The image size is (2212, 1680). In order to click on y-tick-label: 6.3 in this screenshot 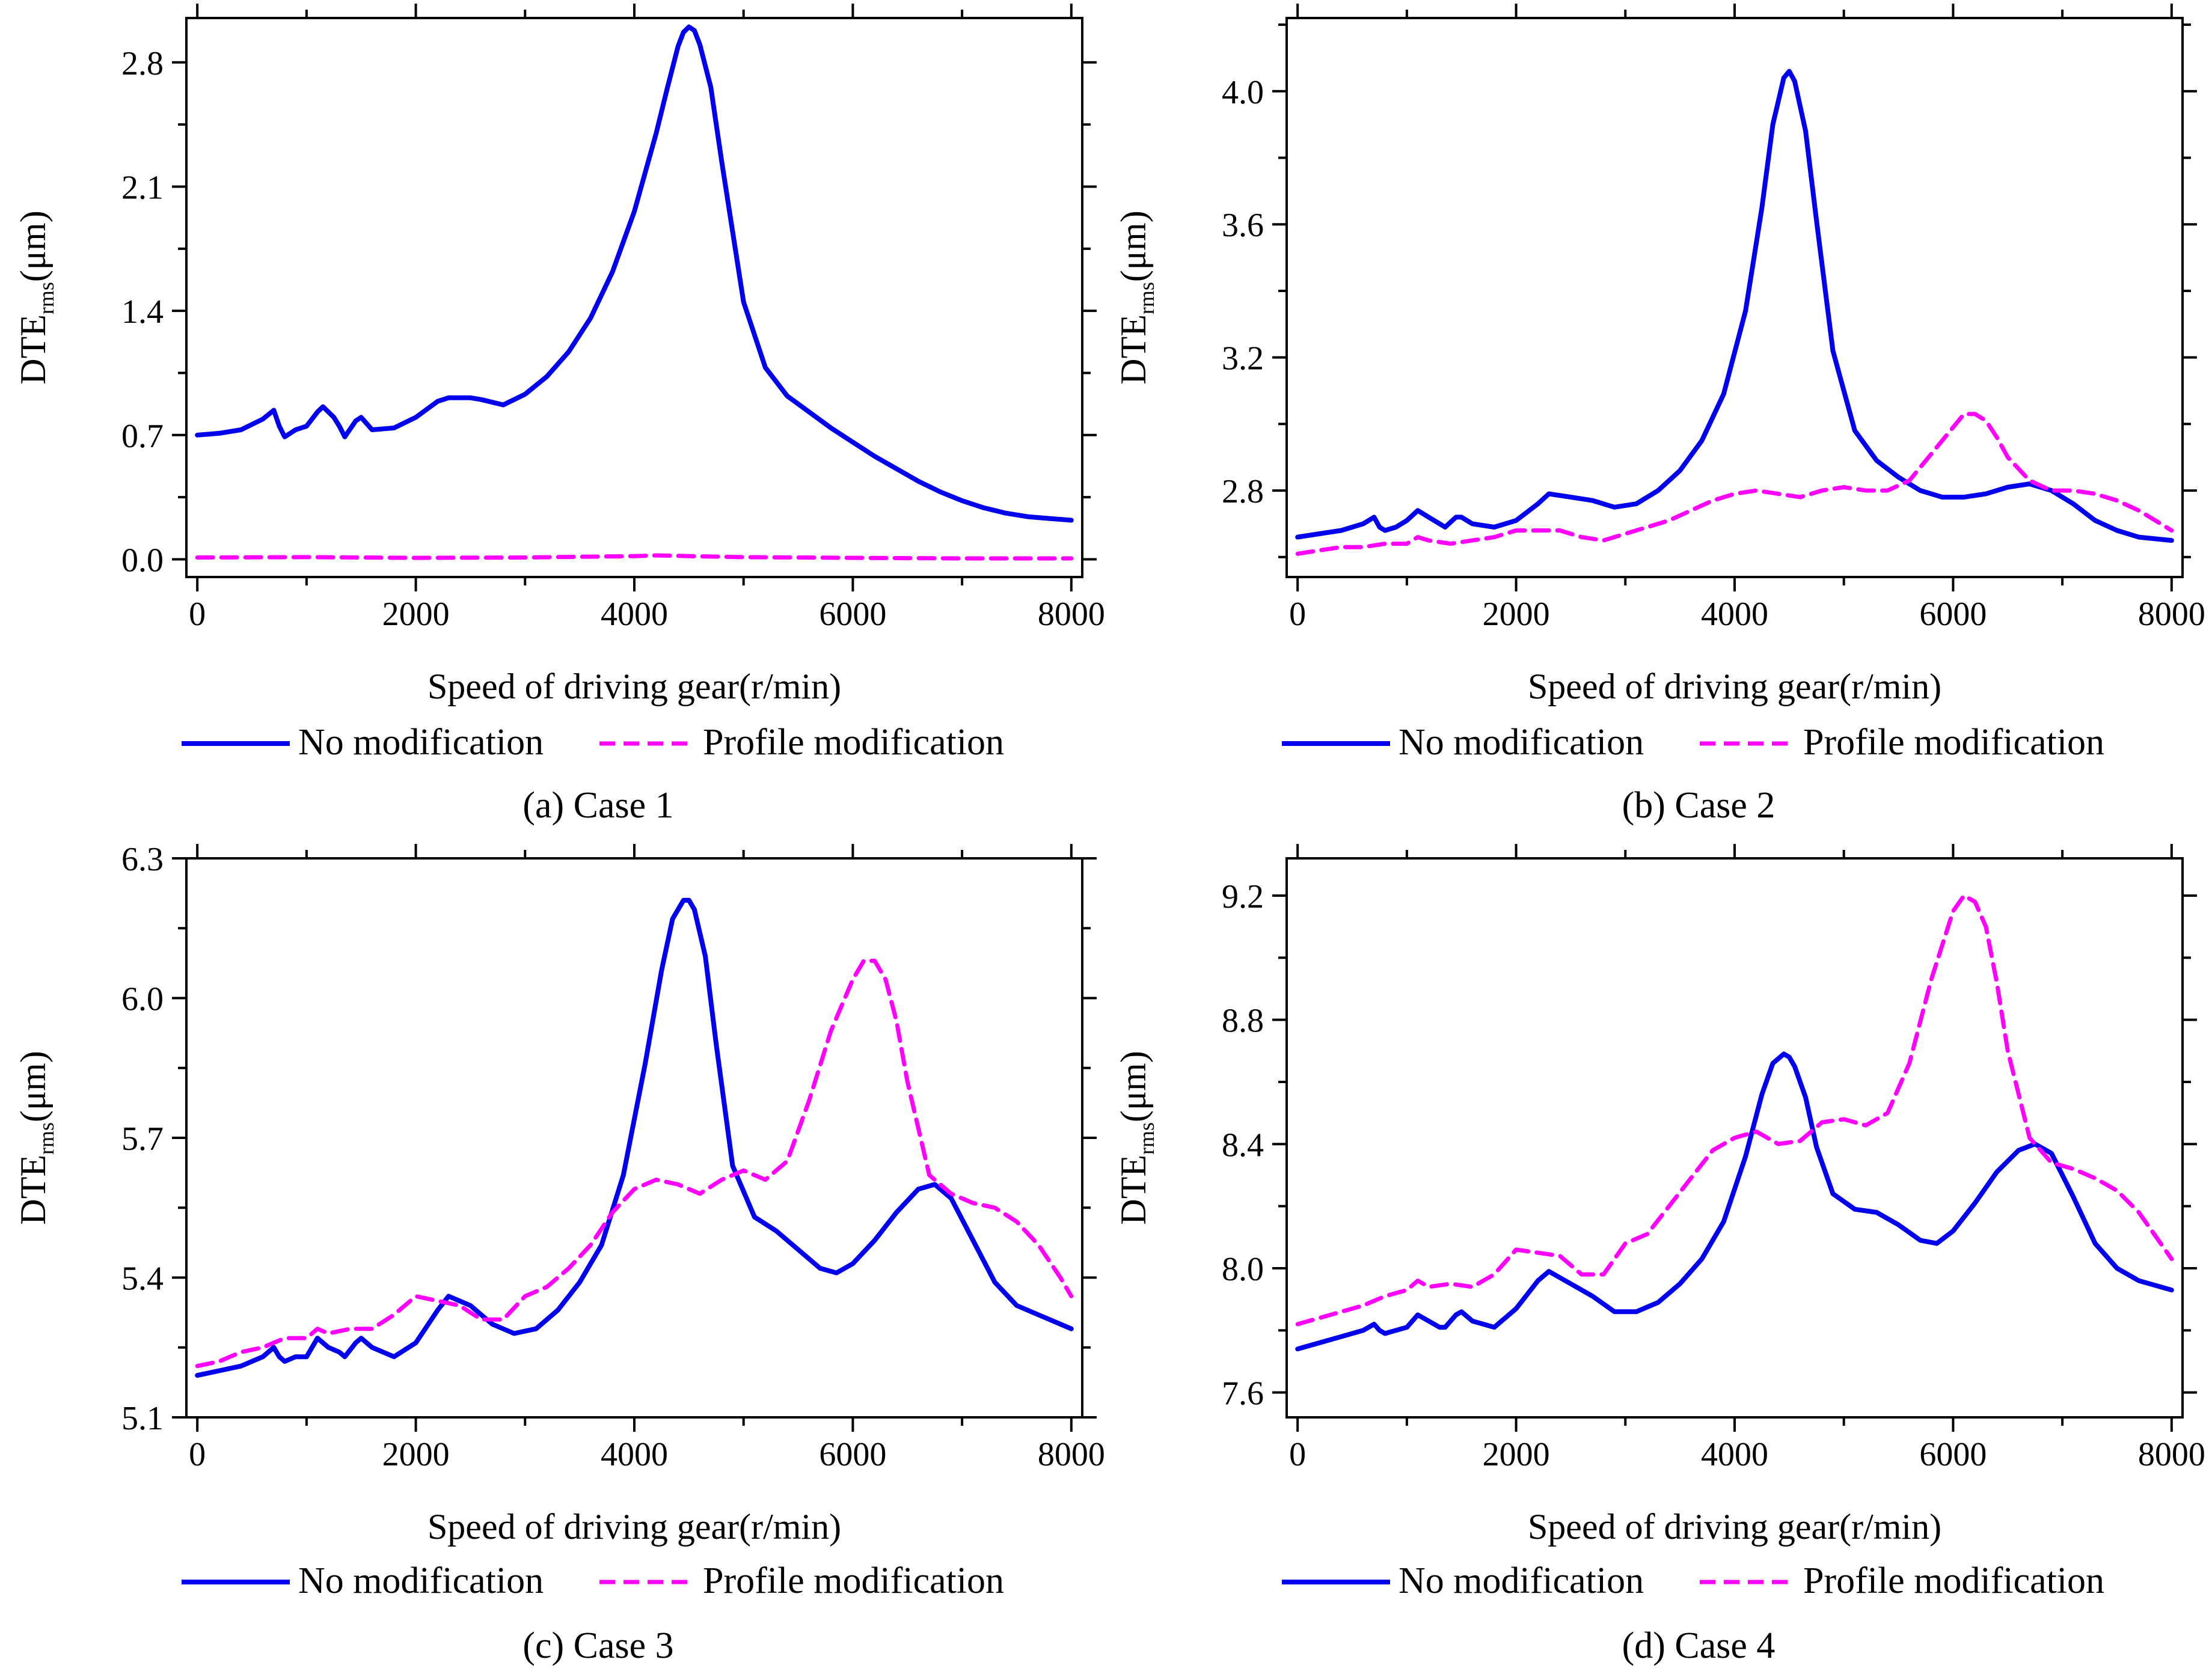, I will do `click(142, 860)`.